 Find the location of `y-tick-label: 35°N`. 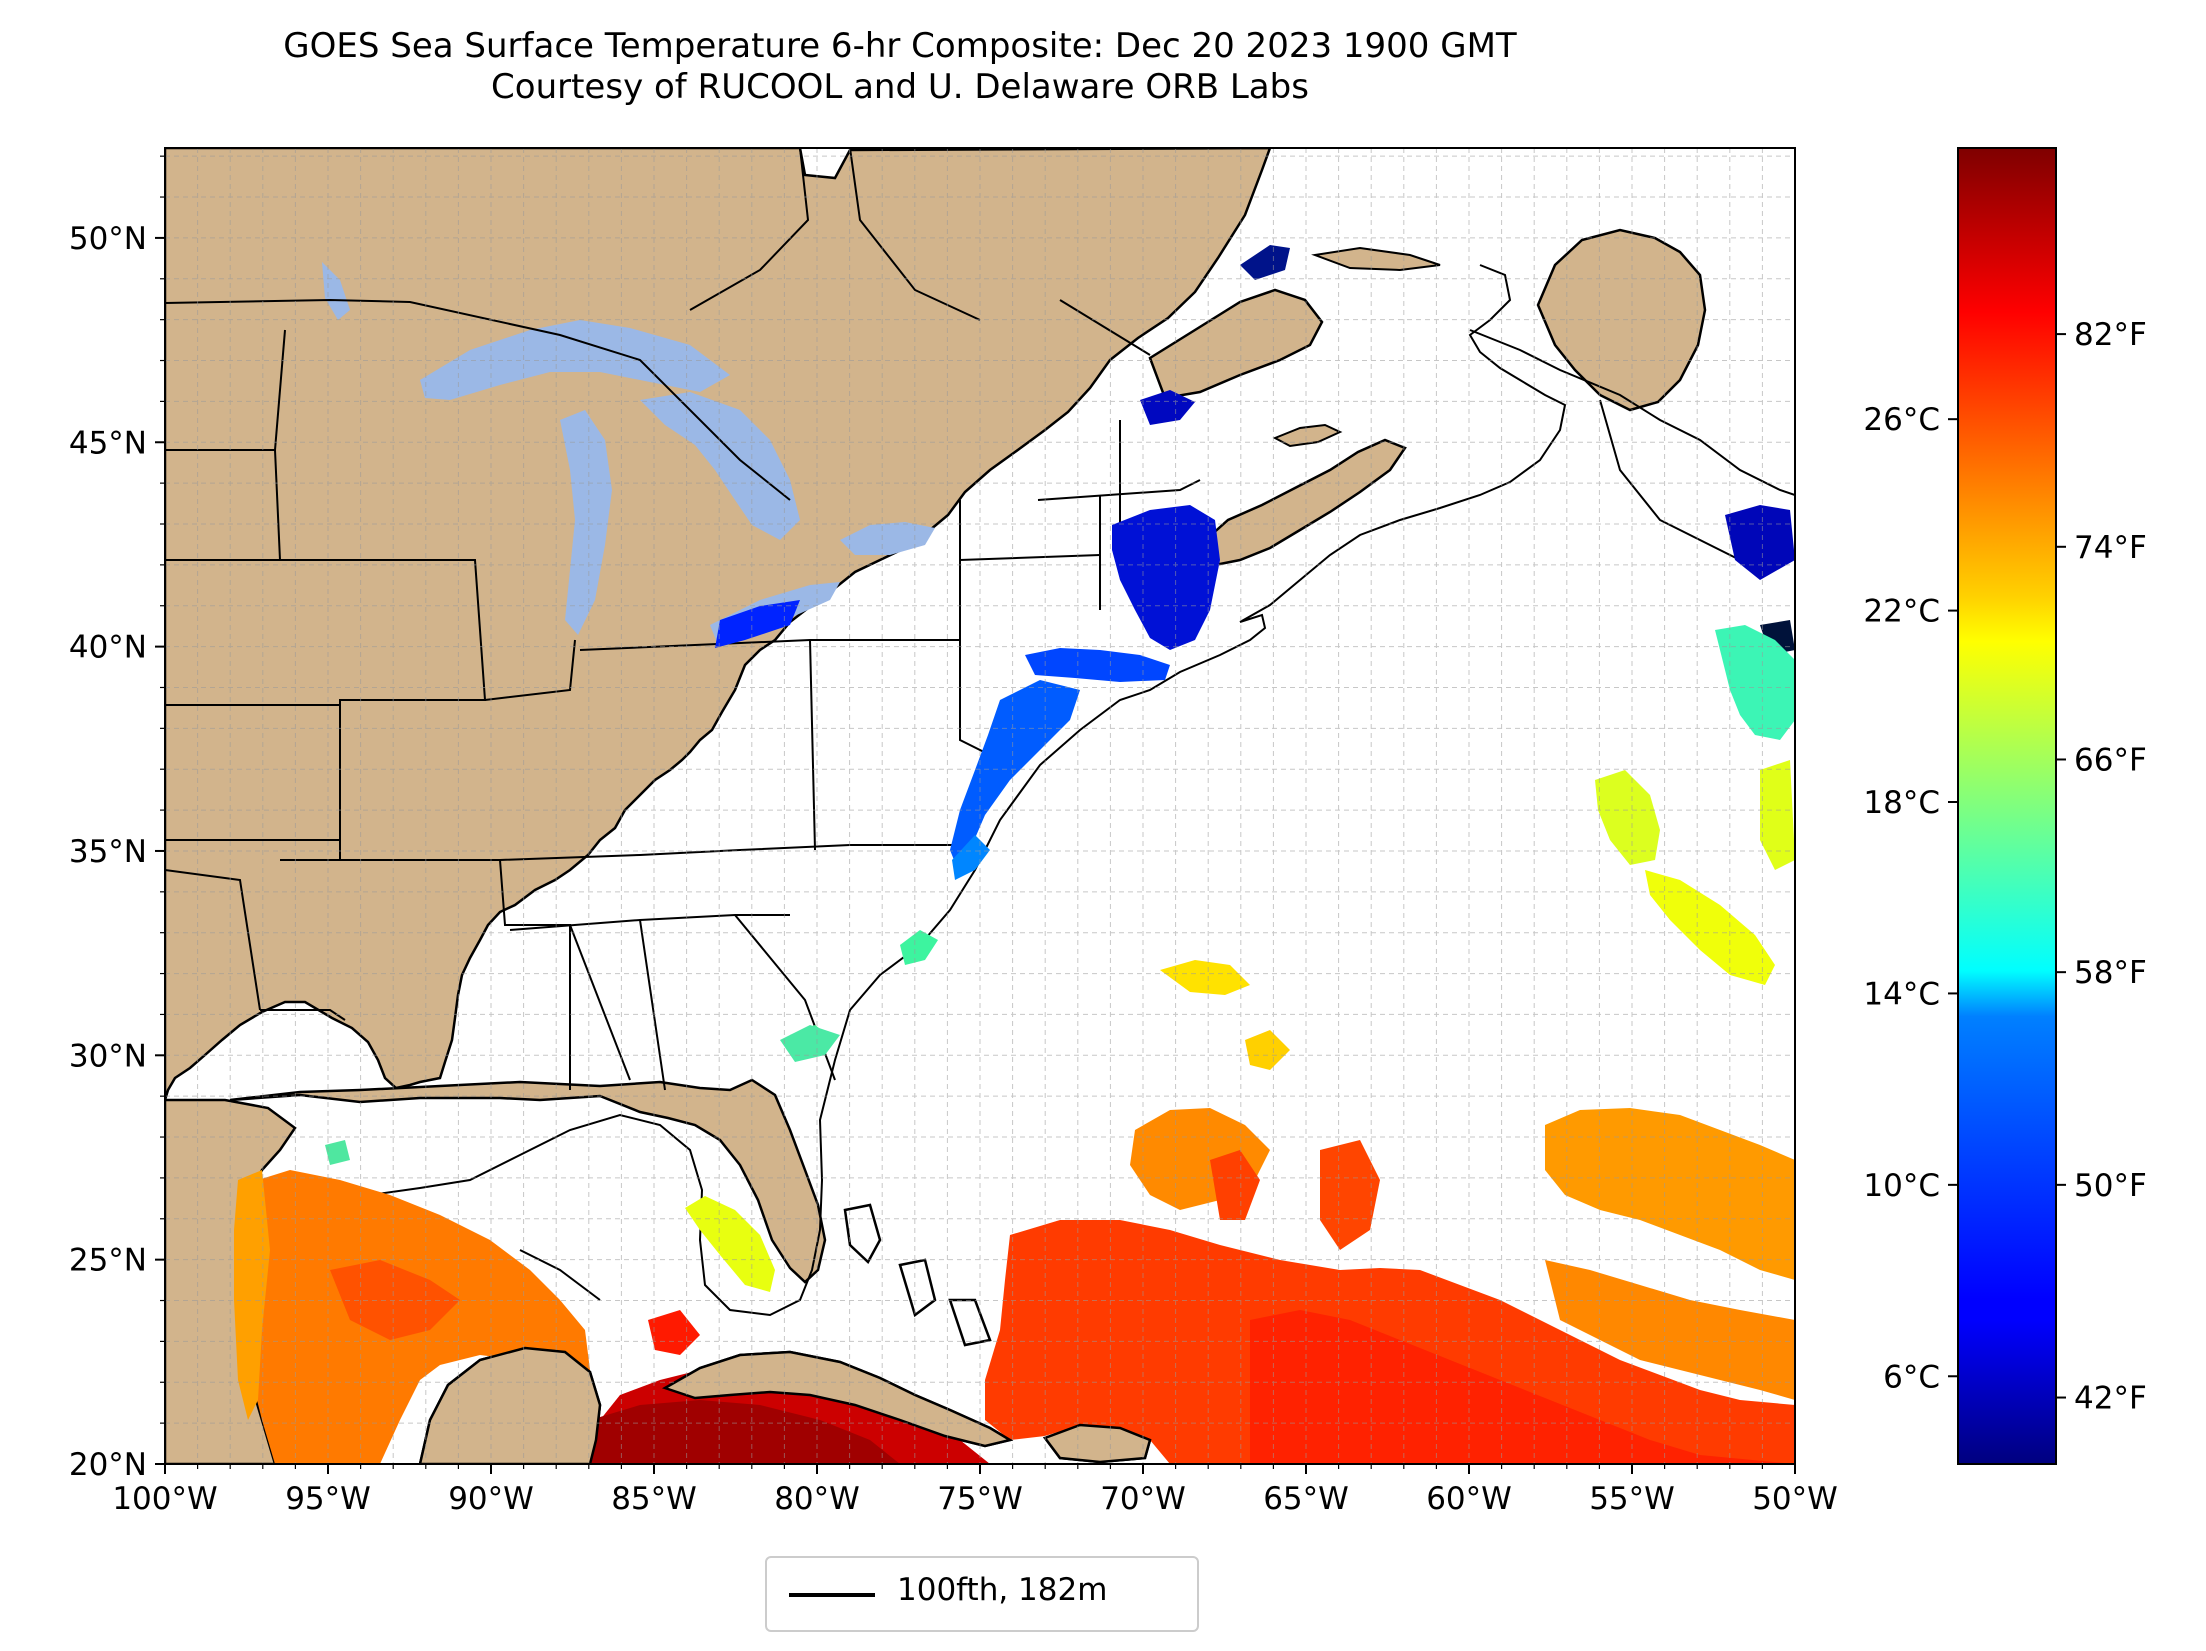

y-tick-label: 35°N is located at coordinates (108, 852).